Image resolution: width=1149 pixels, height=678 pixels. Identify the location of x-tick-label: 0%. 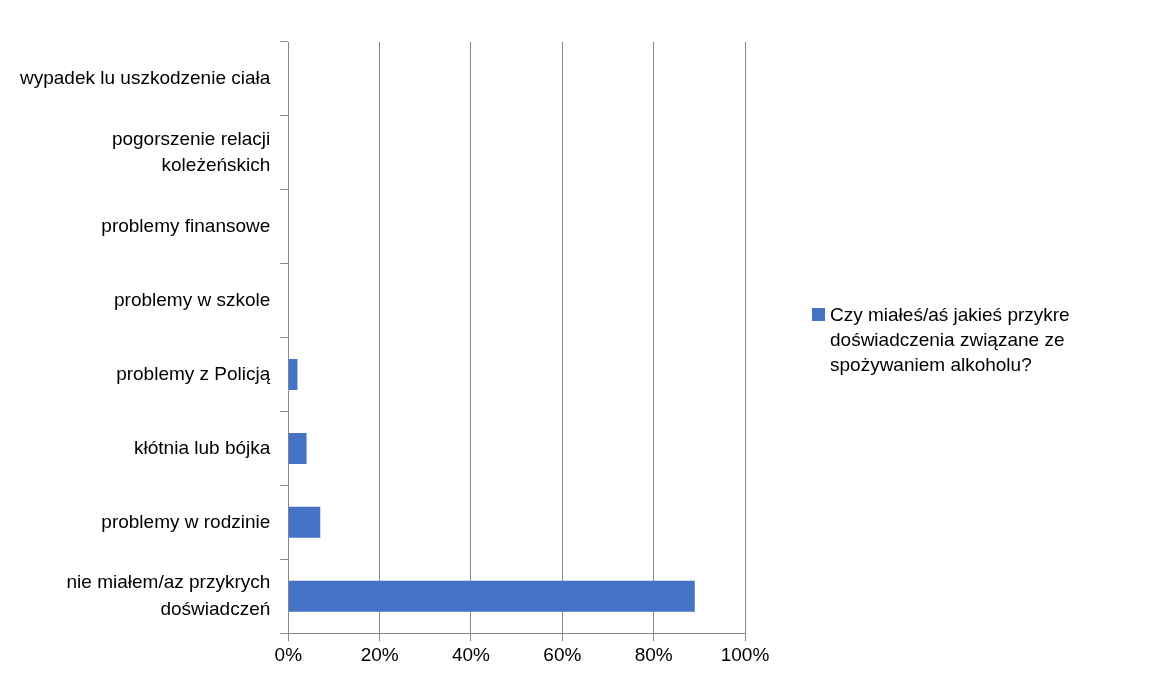
(288, 654).